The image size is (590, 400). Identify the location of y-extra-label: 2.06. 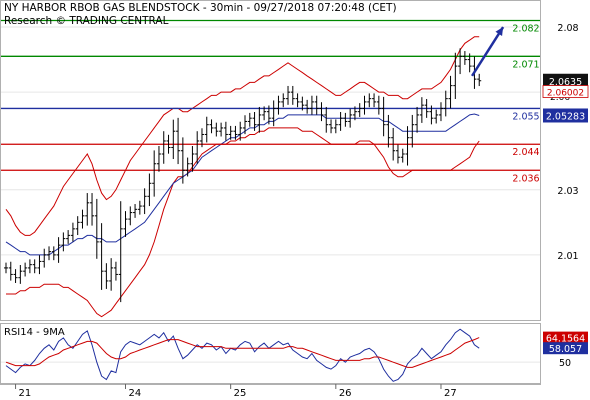
(560, 98).